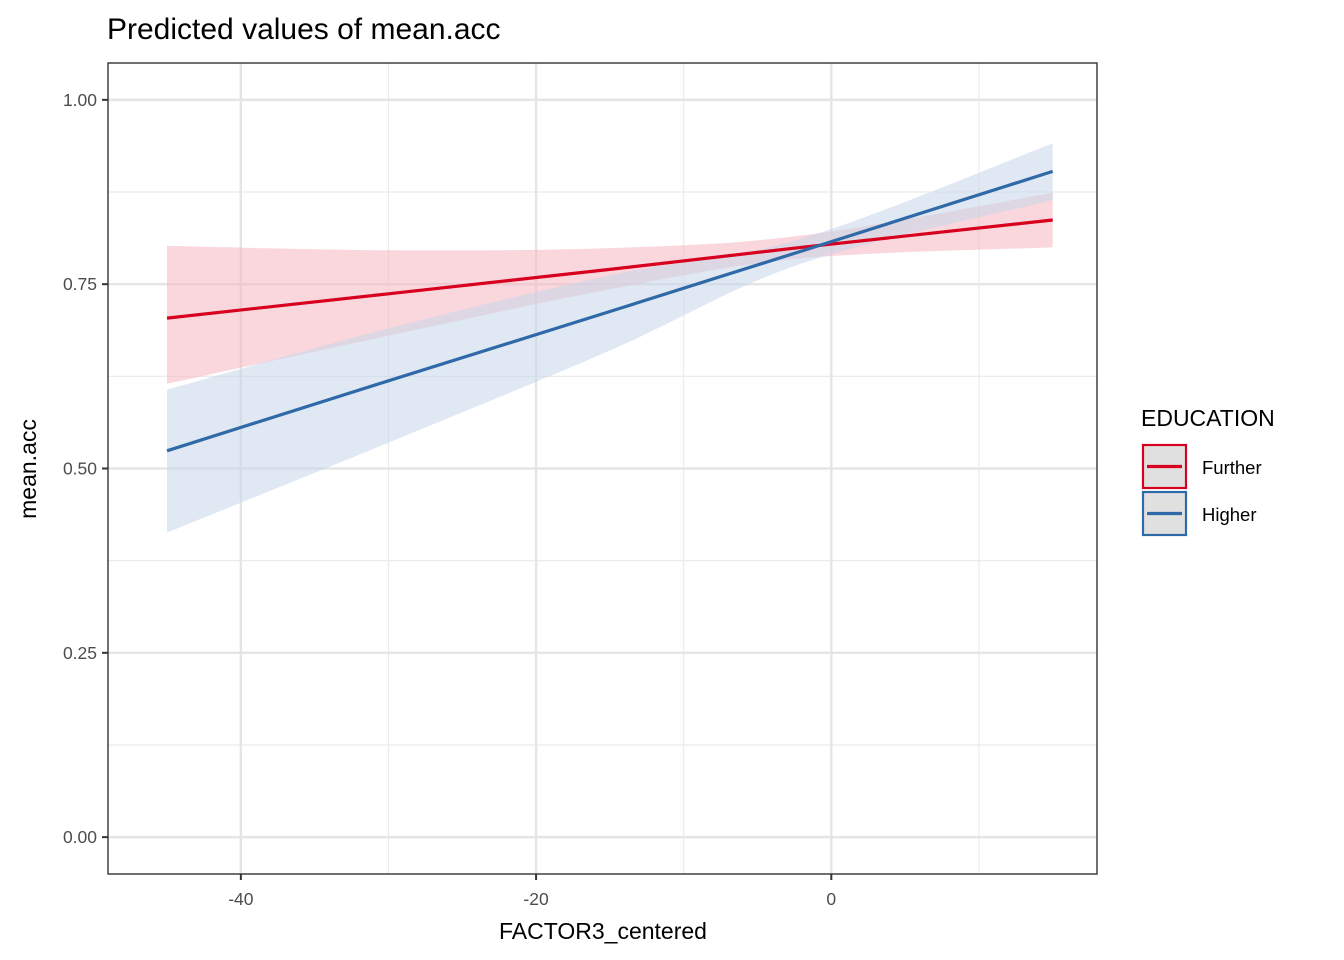 This screenshot has width=1344, height=960. Describe the element at coordinates (536, 899) in the screenshot. I see `x-tick-label: -20` at that location.